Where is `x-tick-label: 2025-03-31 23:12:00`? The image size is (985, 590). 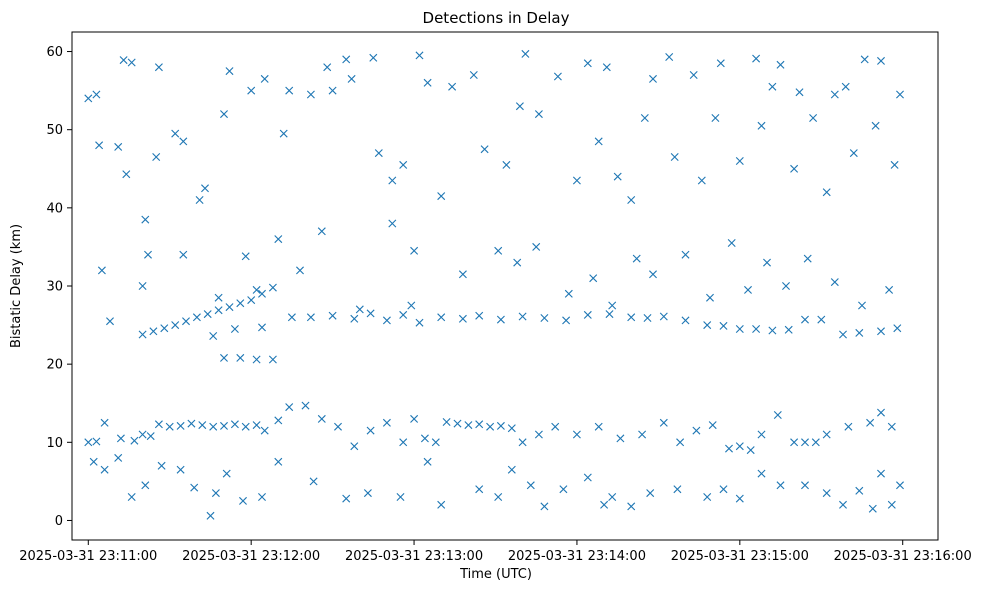
x-tick-label: 2025-03-31 23:12:00 is located at coordinates (251, 556).